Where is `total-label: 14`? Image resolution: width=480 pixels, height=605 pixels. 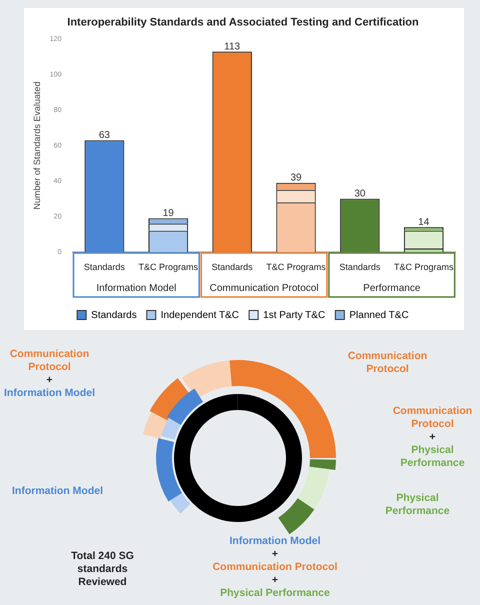
total-label: 14 is located at coordinates (424, 222).